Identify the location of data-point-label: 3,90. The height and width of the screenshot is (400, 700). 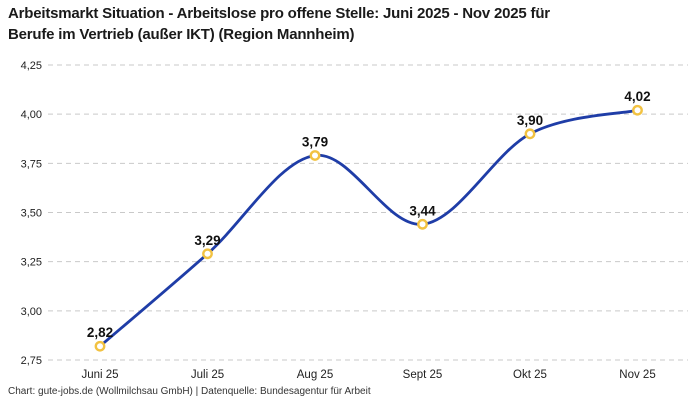
(530, 120).